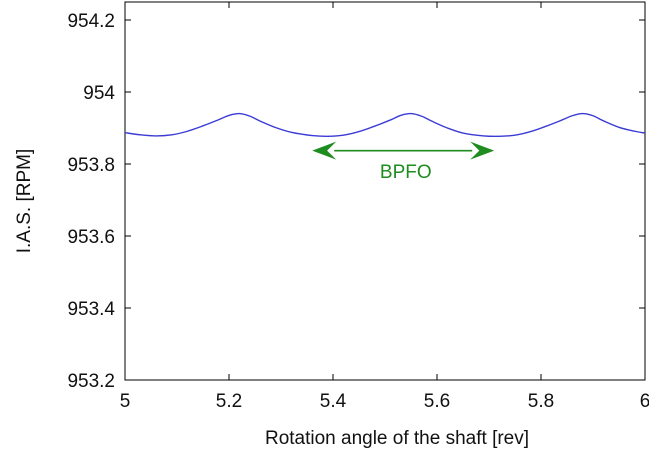 The height and width of the screenshot is (450, 649). I want to click on y-tick-label: 954, so click(99, 93).